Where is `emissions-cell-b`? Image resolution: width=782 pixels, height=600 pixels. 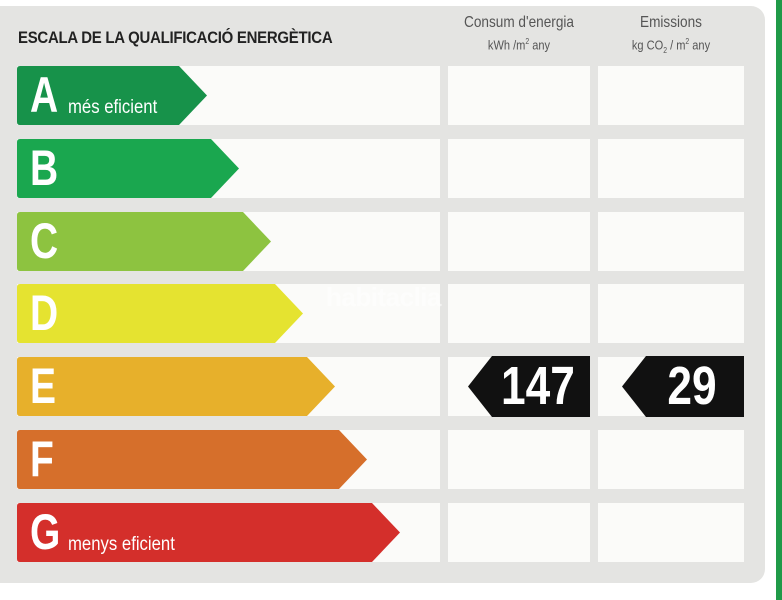 emissions-cell-b is located at coordinates (671, 168).